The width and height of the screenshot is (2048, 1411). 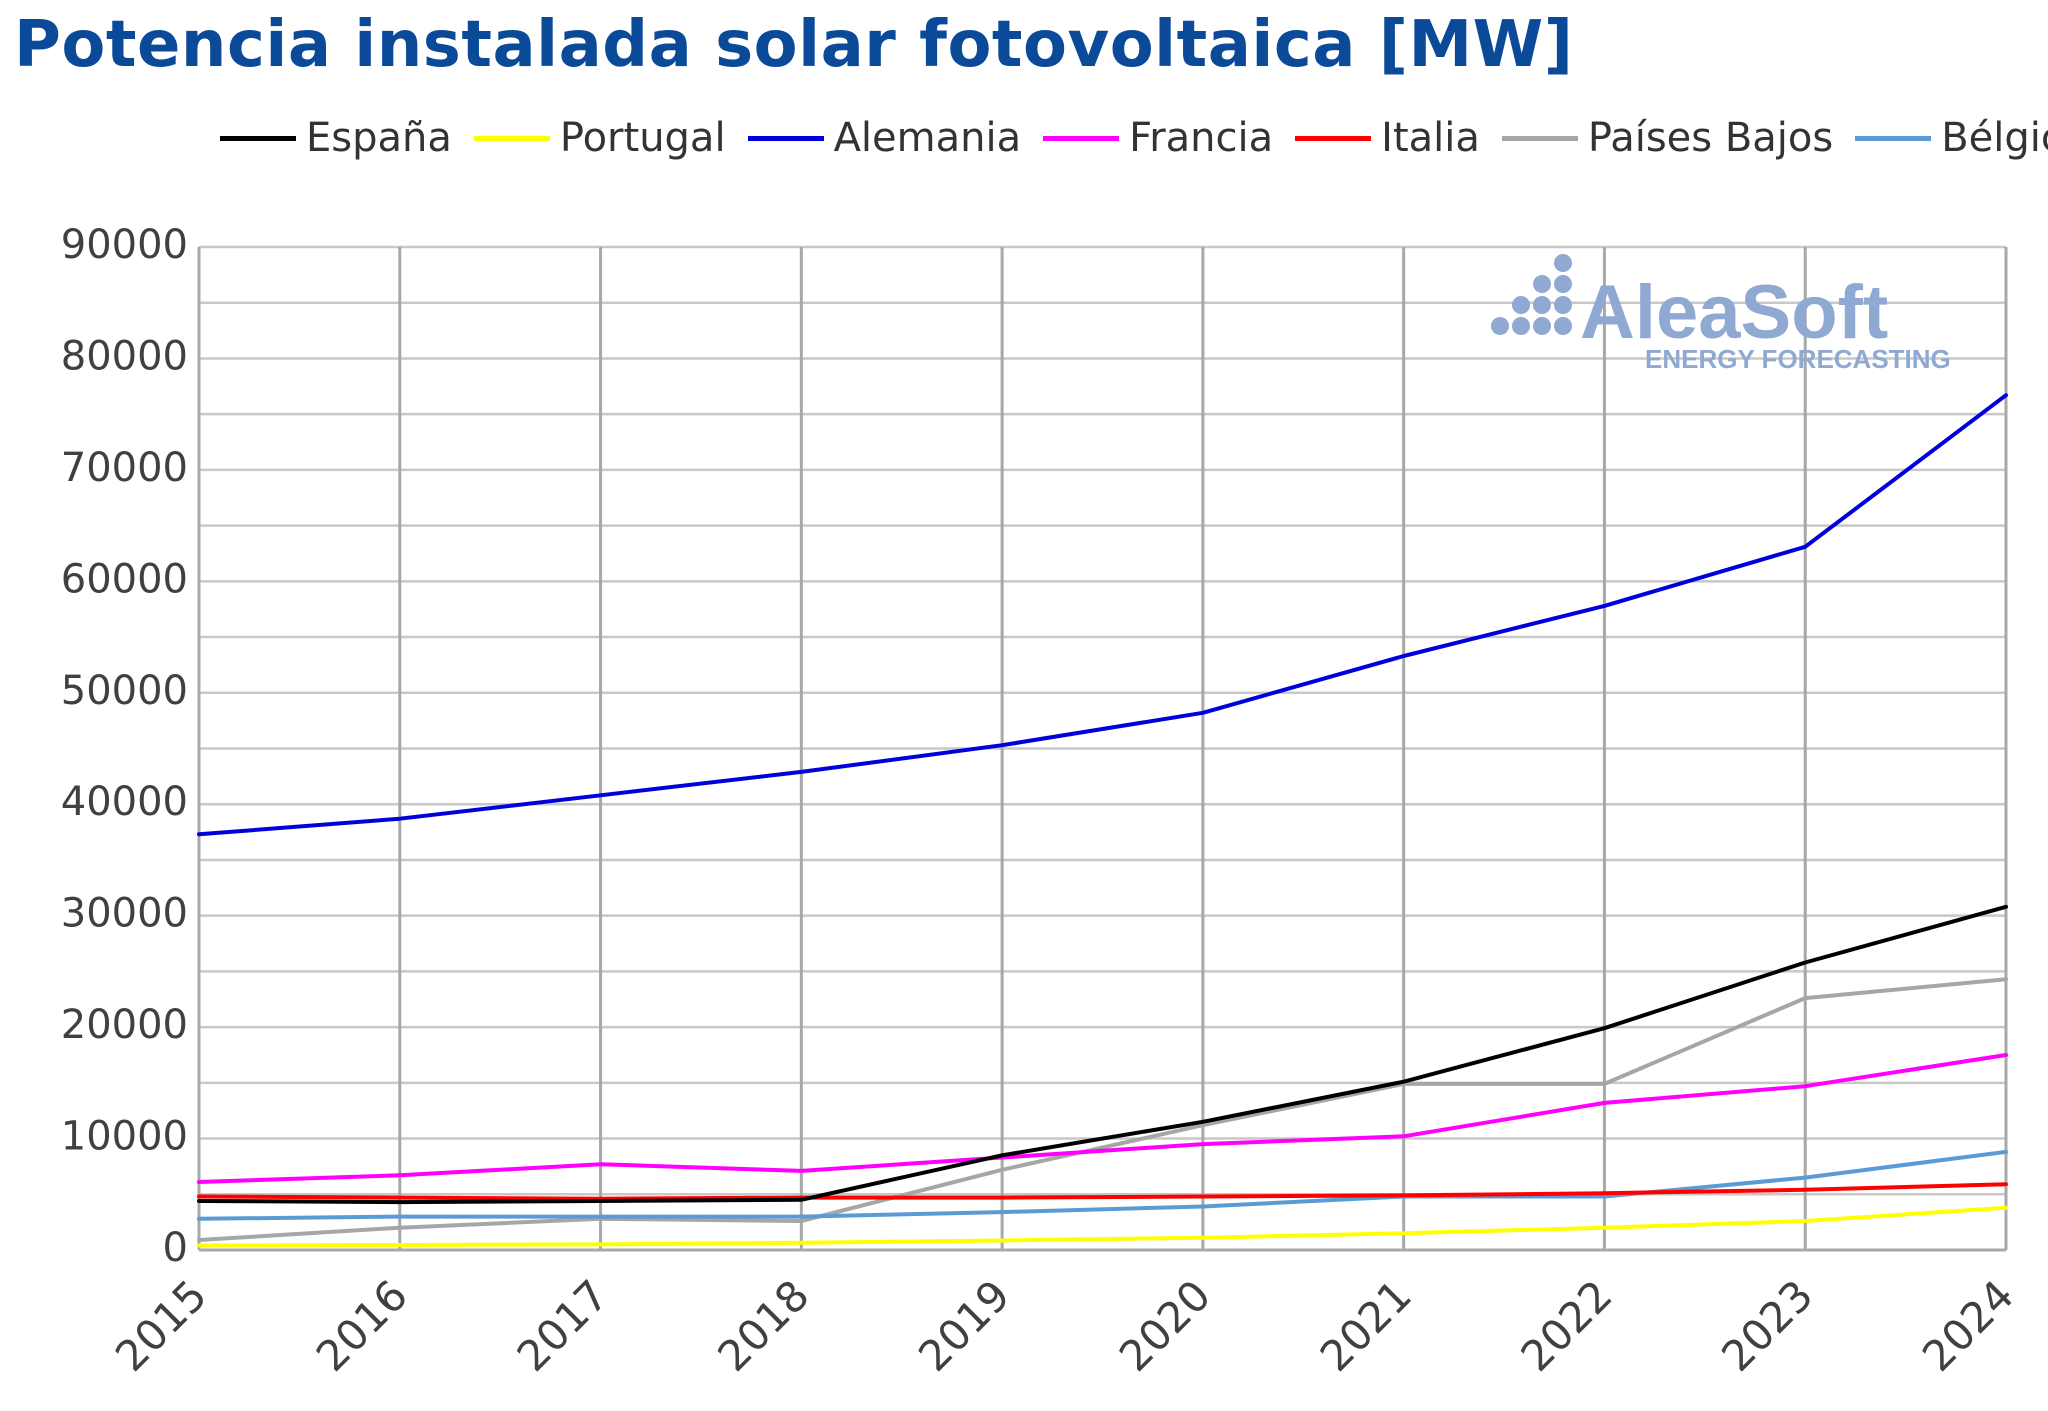 What do you see at coordinates (1531, 294) in the screenshot?
I see `aleasoft-dots-icon` at bounding box center [1531, 294].